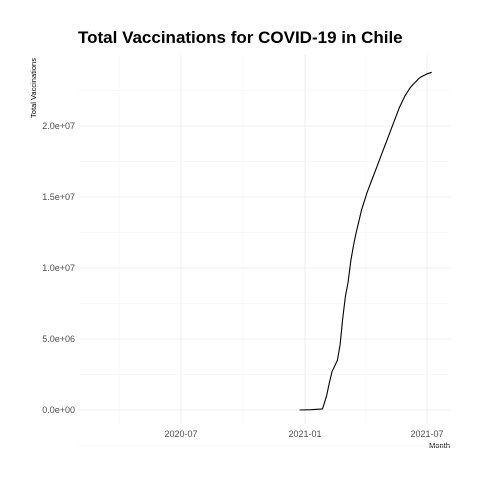 The height and width of the screenshot is (480, 480). I want to click on y-tick-label: 0.0e+00, so click(58, 410).